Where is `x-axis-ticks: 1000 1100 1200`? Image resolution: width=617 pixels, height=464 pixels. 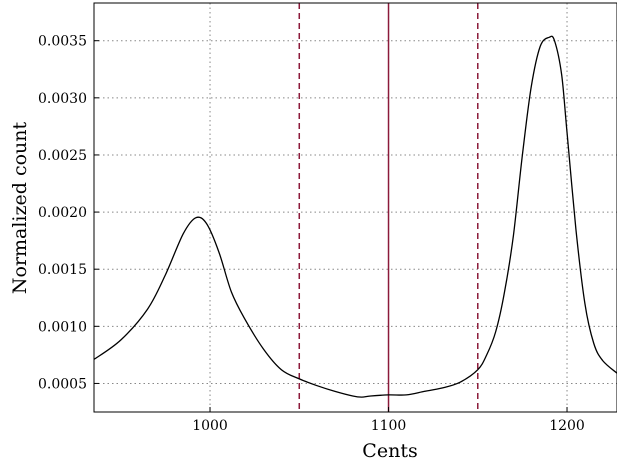
x-axis-ticks: 1000 1100 1200 is located at coordinates (388, 420).